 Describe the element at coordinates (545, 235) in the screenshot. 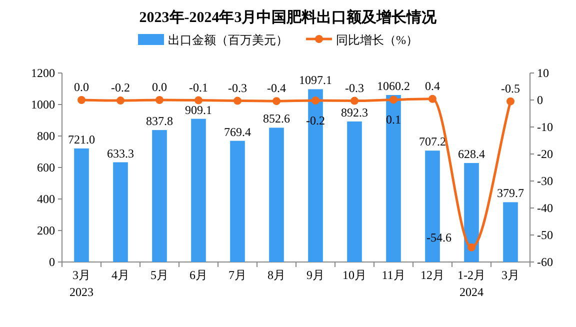

I see `y2-tick-label: -50` at that location.